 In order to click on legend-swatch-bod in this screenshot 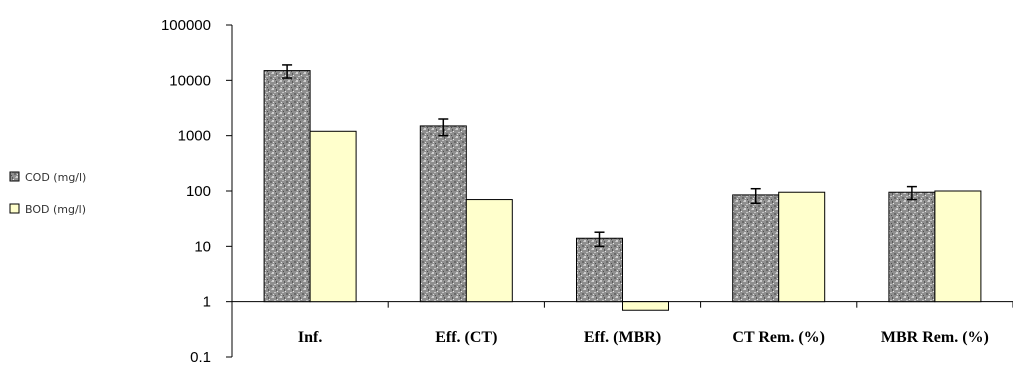, I will do `click(14, 208)`.